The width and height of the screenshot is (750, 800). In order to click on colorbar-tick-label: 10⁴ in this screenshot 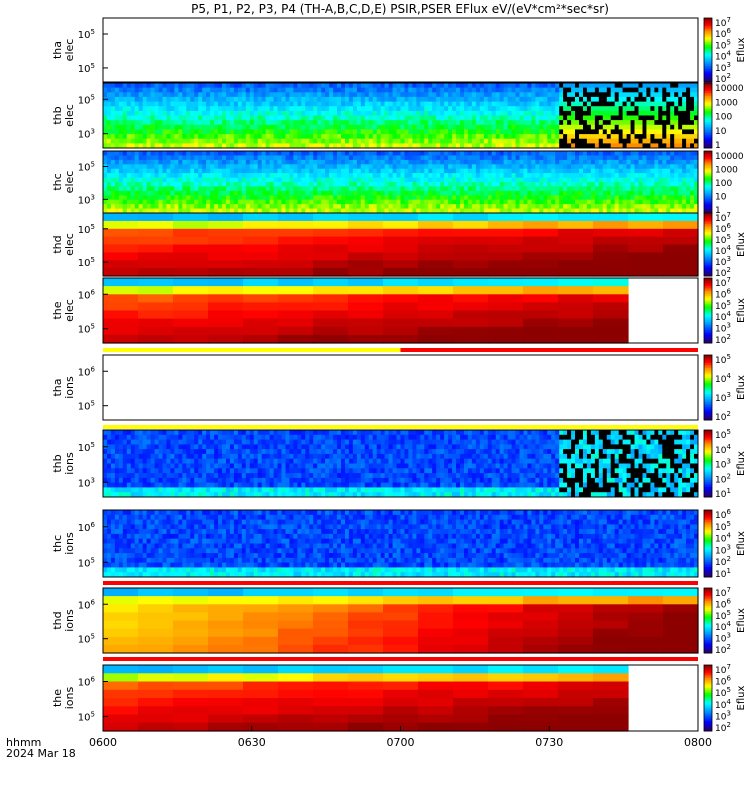, I will do `click(723, 250)`.